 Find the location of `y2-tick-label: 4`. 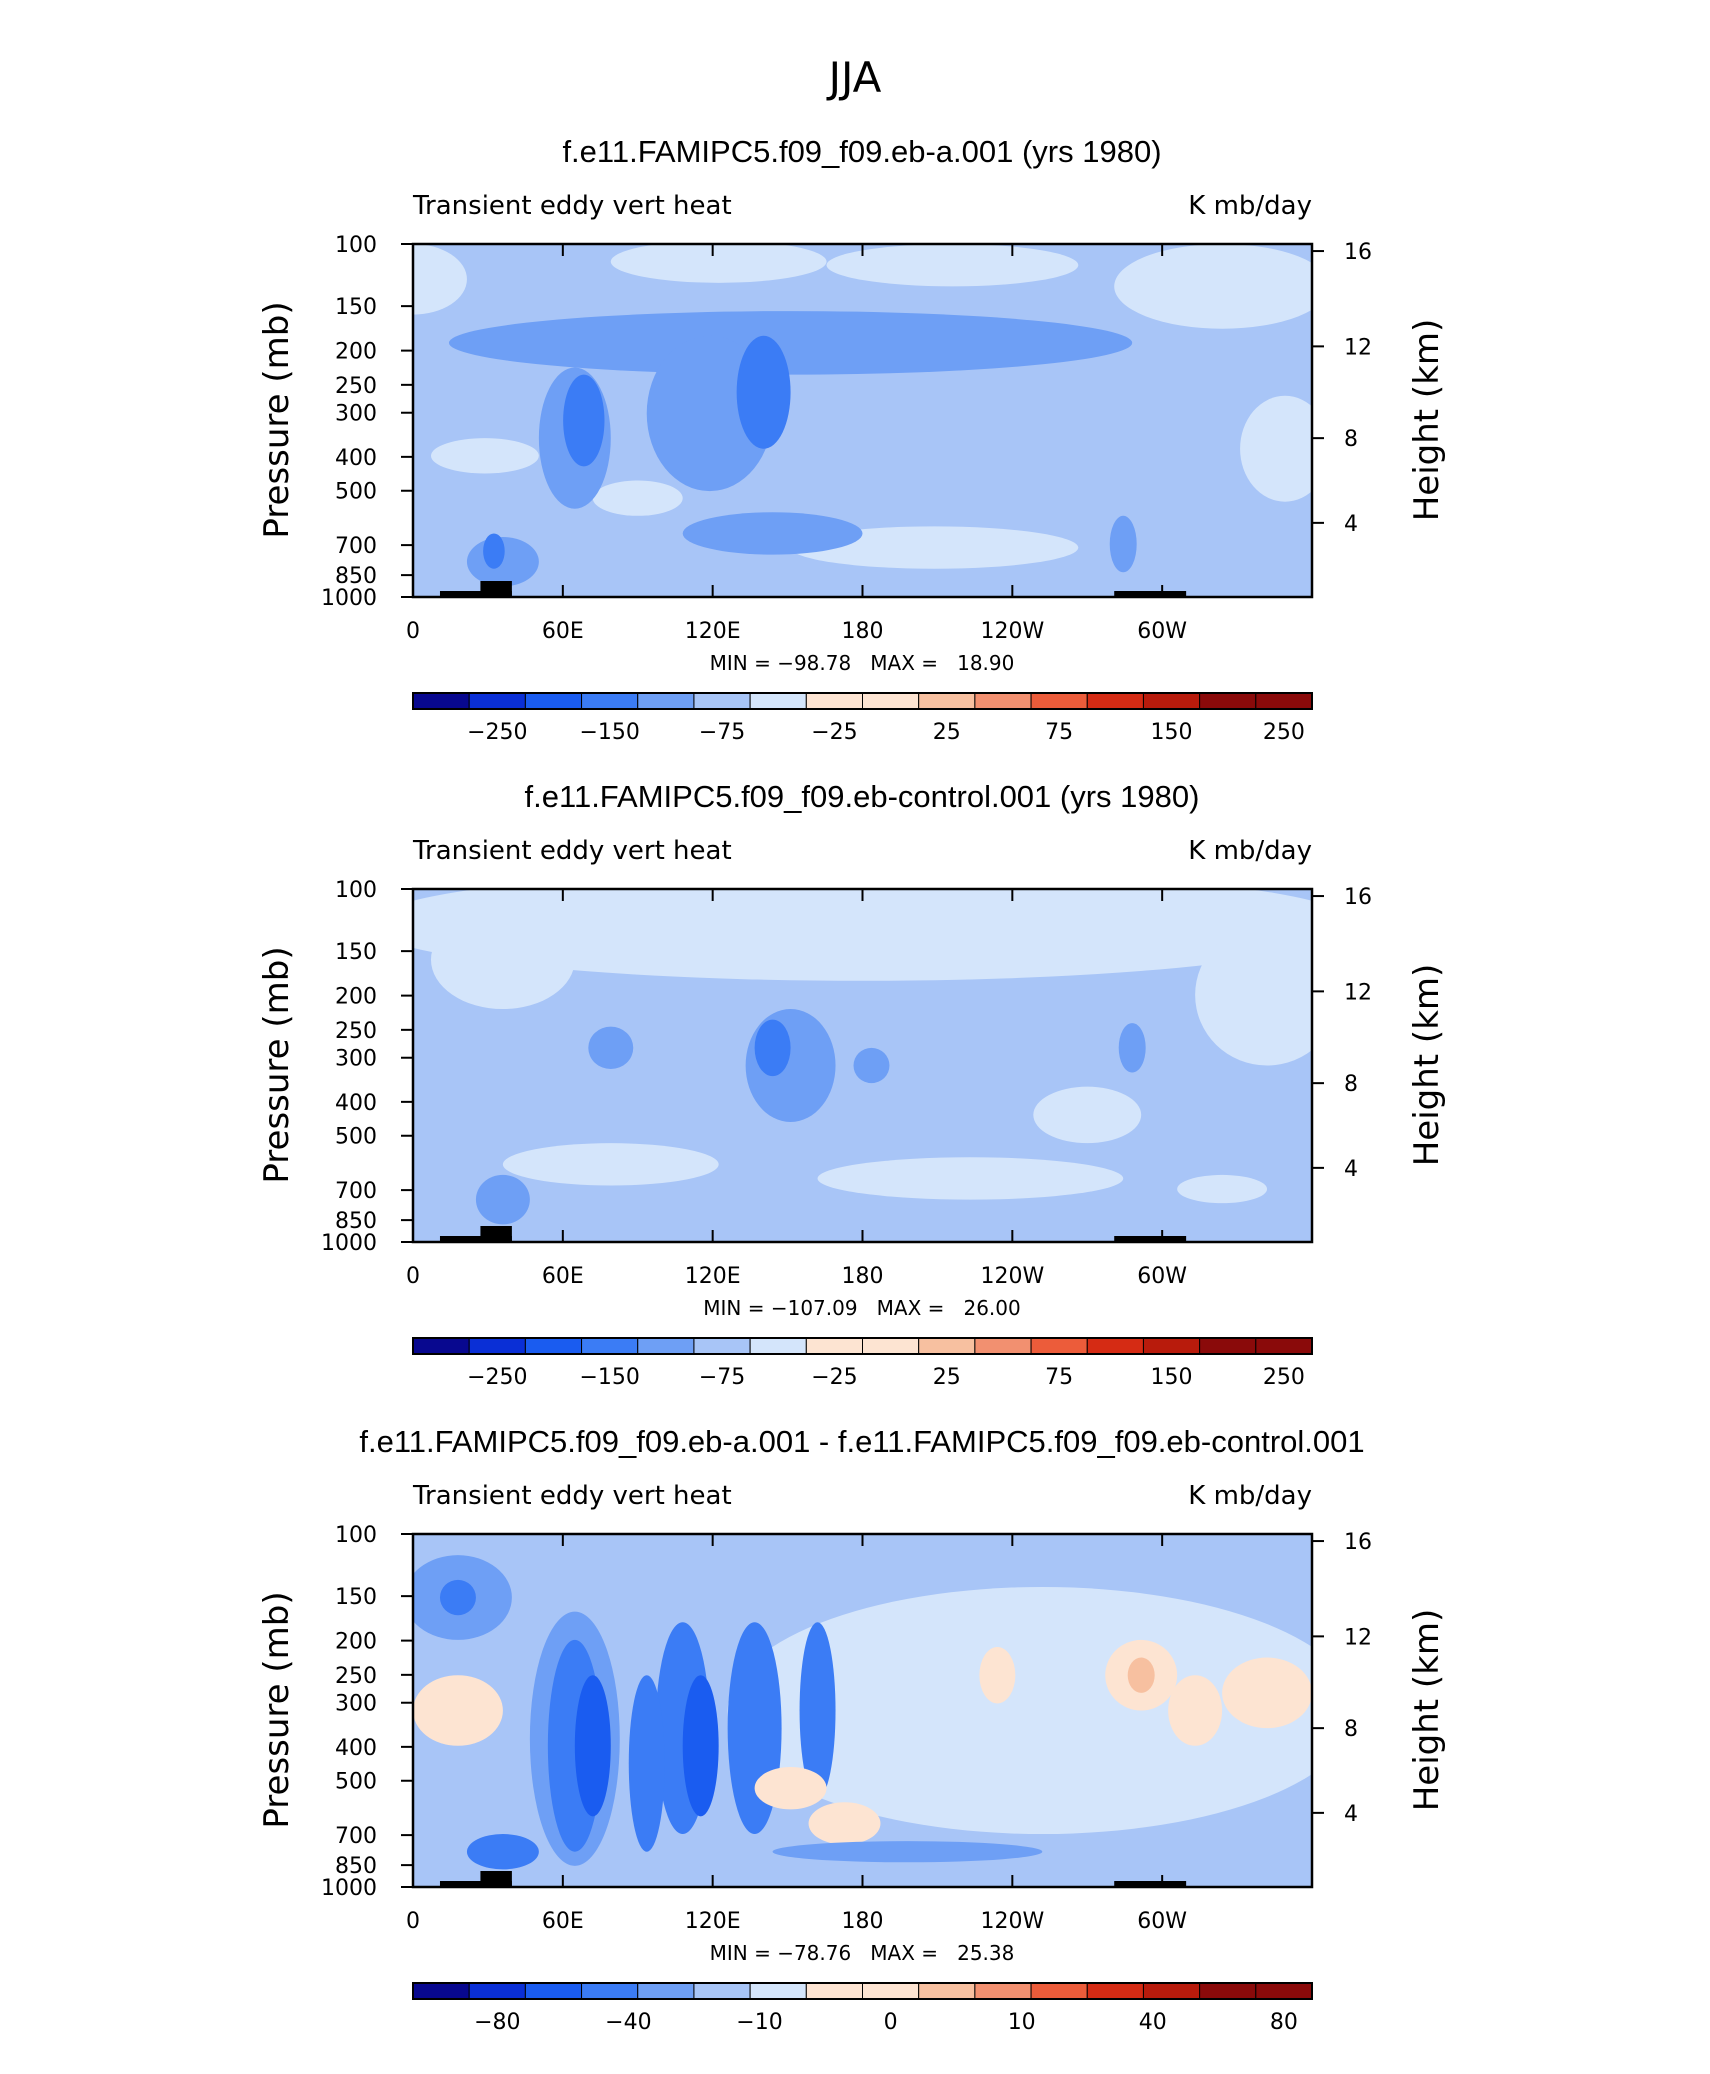

y2-tick-label: 4 is located at coordinates (1351, 1814).